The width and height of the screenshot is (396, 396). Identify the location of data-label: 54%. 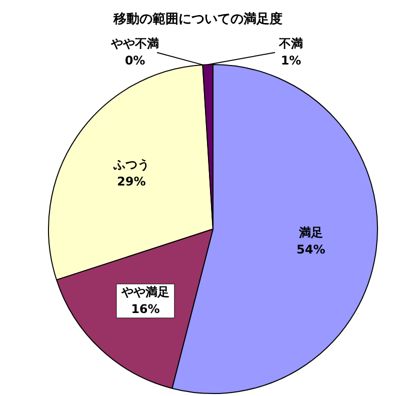
(311, 249).